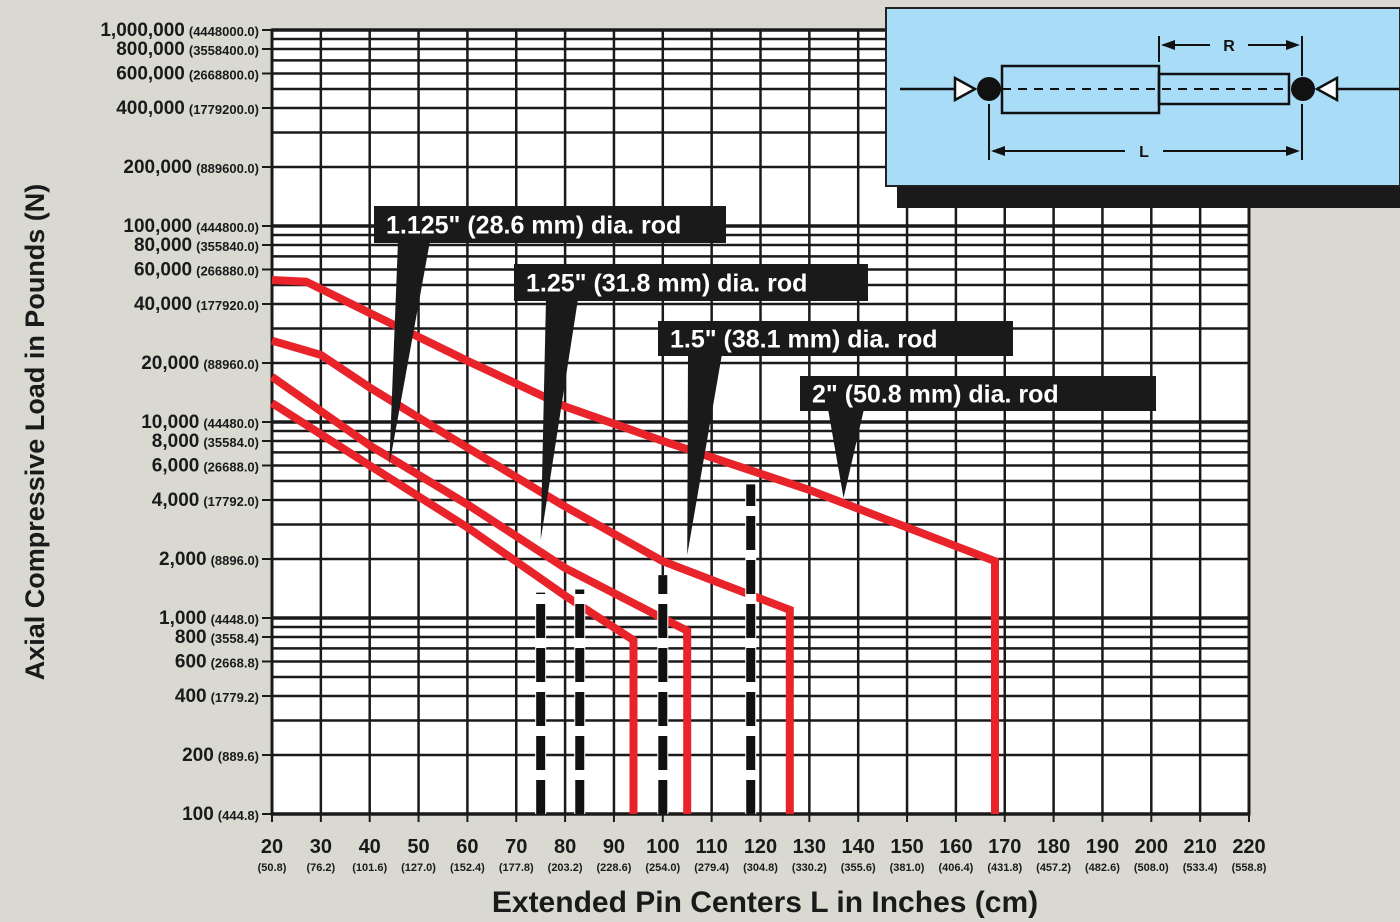  Describe the element at coordinates (1102, 868) in the screenshot. I see `x-tick-sublabel: (482.6)` at that location.